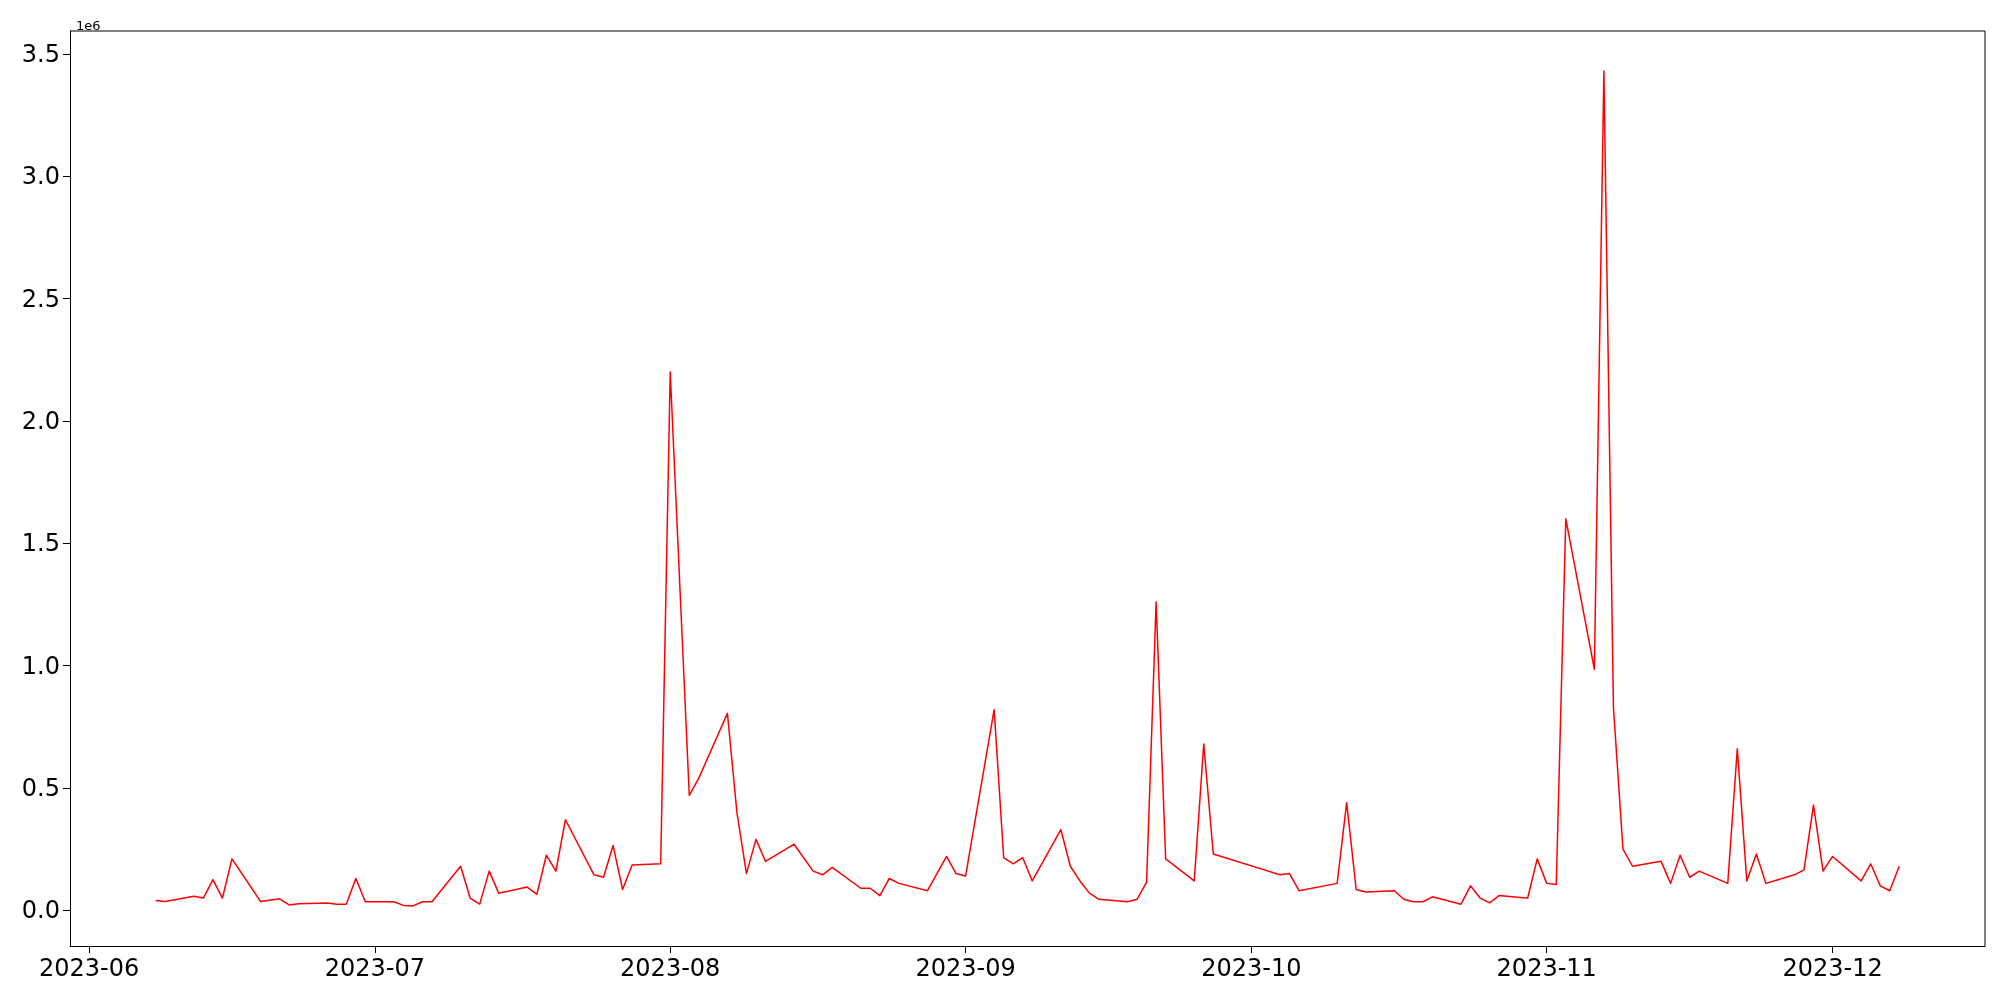 This screenshot has width=2000, height=1000. I want to click on x-tick-label: 2023-11, so click(1546, 968).